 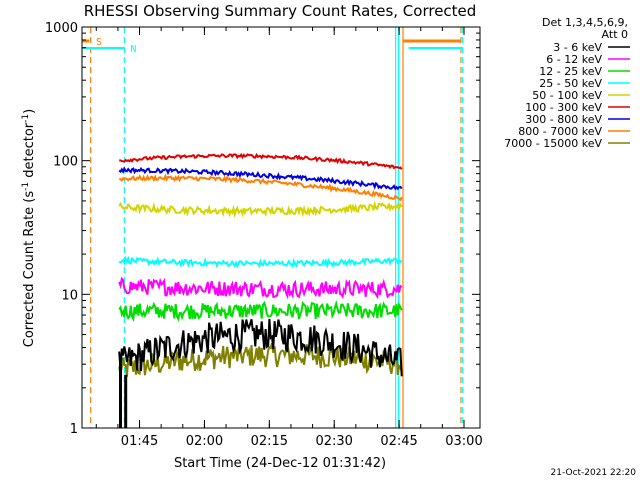 I want to click on legend-header: Det 1,3,4,5,6,9,, so click(x=585, y=22).